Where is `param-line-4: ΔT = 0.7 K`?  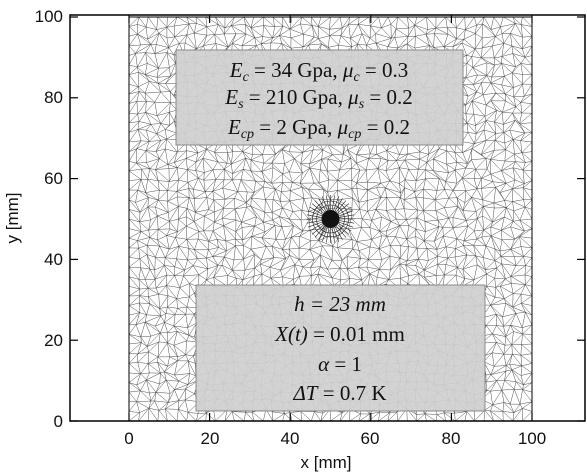
param-line-4: ΔT = 0.7 K is located at coordinates (339, 393).